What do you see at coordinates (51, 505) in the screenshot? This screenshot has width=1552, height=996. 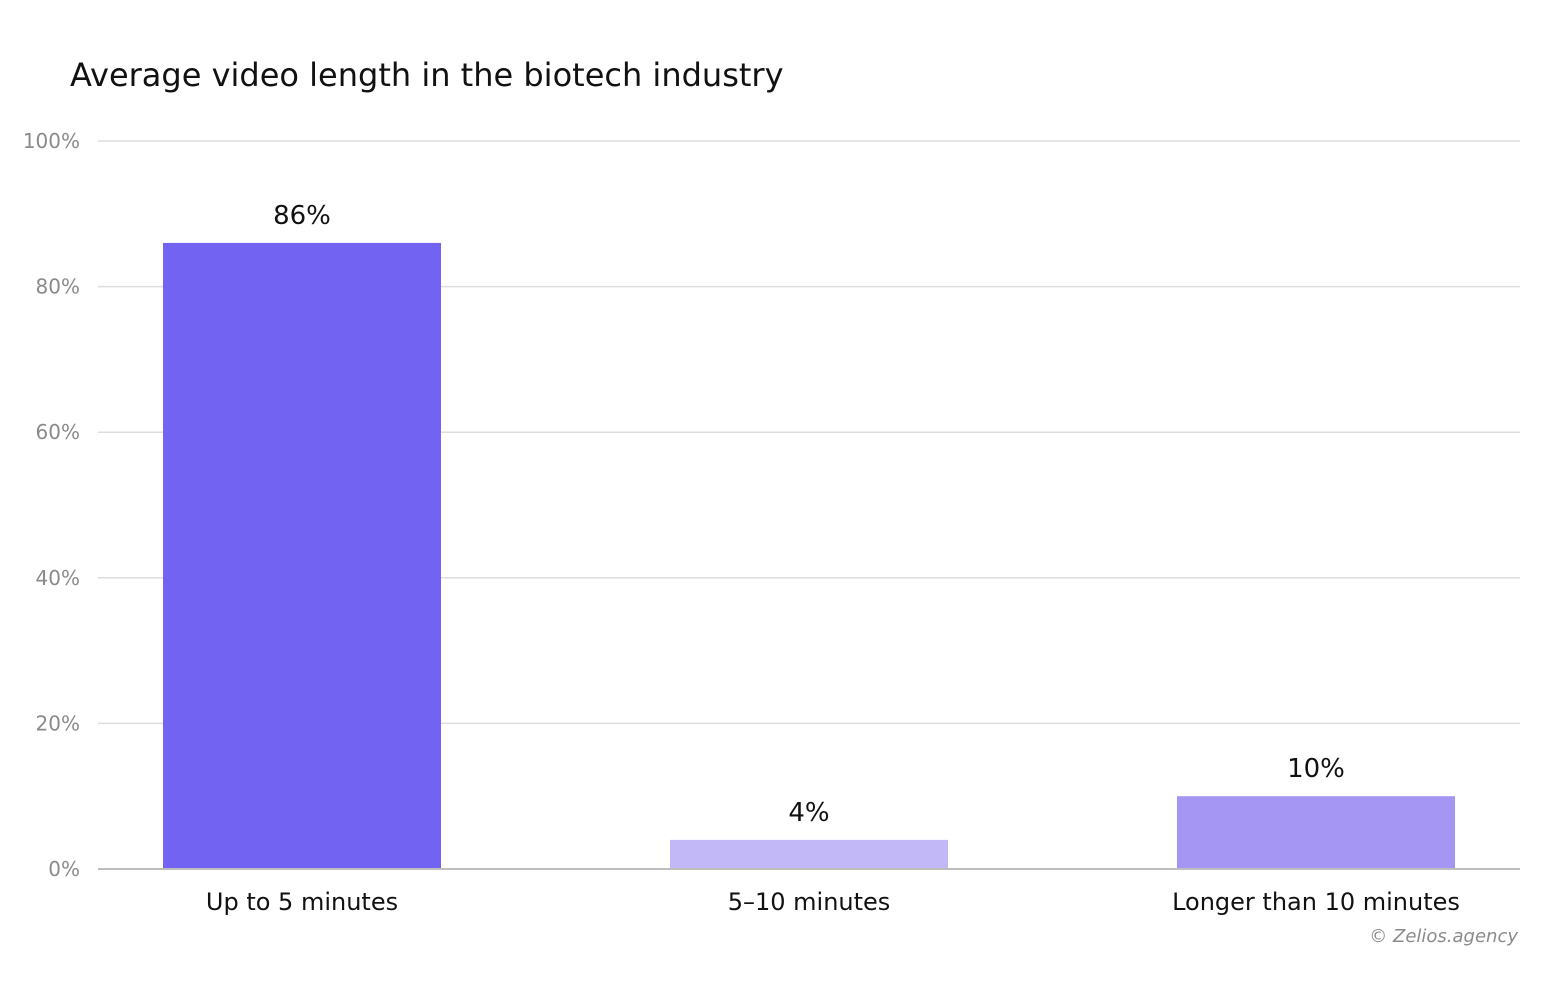 I see `y-axis-tick-labels: 0% 20% 40% 60% 80% 100%` at bounding box center [51, 505].